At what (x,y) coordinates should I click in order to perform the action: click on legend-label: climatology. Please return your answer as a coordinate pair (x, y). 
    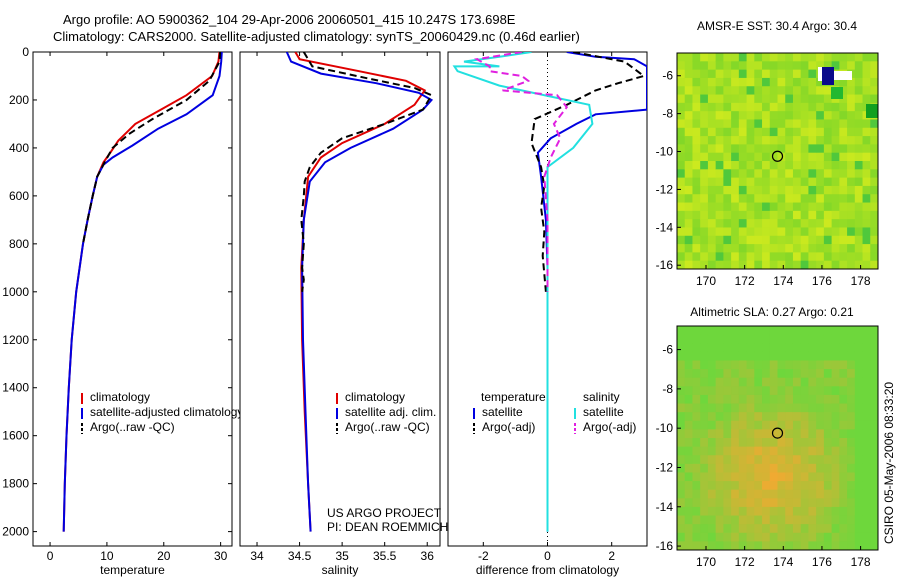
    Looking at the image, I should click on (120, 397).